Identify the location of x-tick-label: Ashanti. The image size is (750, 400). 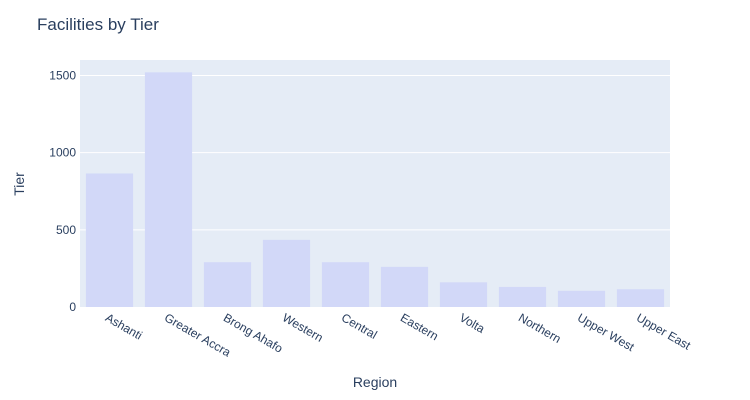
(124, 326).